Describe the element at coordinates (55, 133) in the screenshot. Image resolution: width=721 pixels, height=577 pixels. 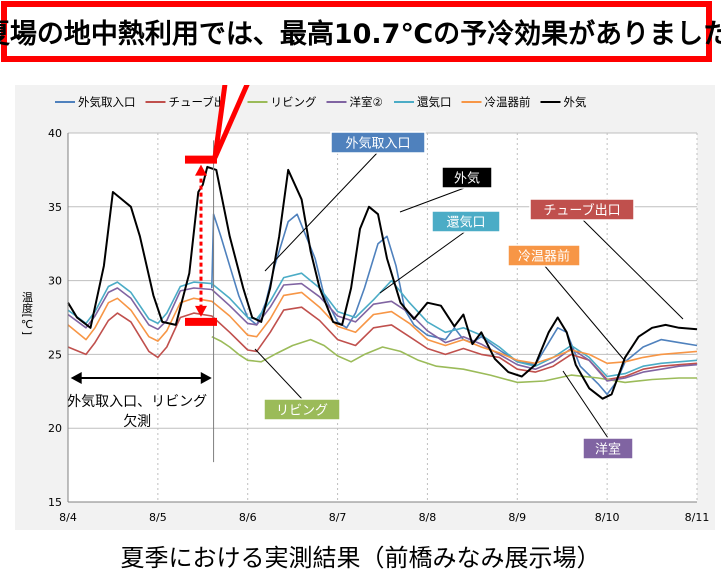
I see `y-tick-label: 40` at that location.